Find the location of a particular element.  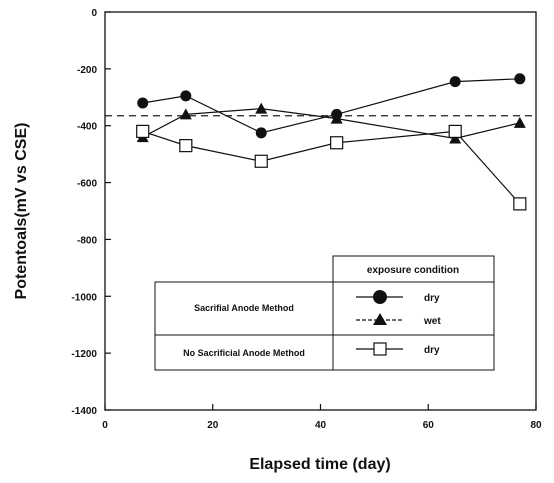

y-tick-label: -400 is located at coordinates (87, 127).